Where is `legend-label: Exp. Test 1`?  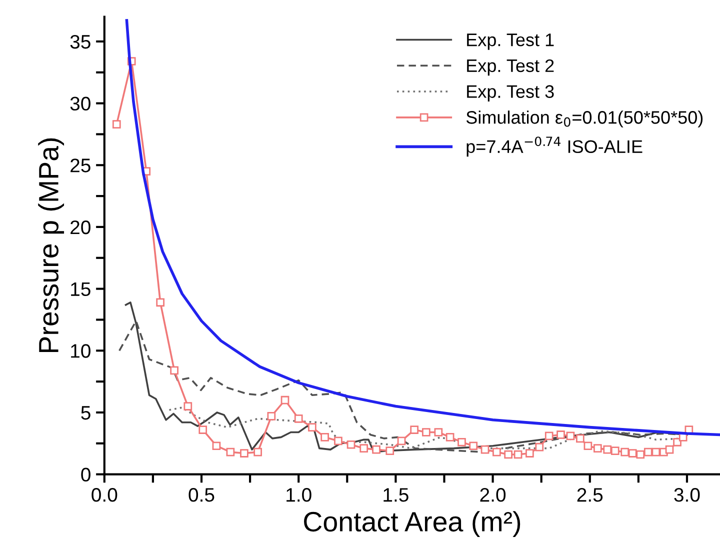
legend-label: Exp. Test 1 is located at coordinates (510, 42).